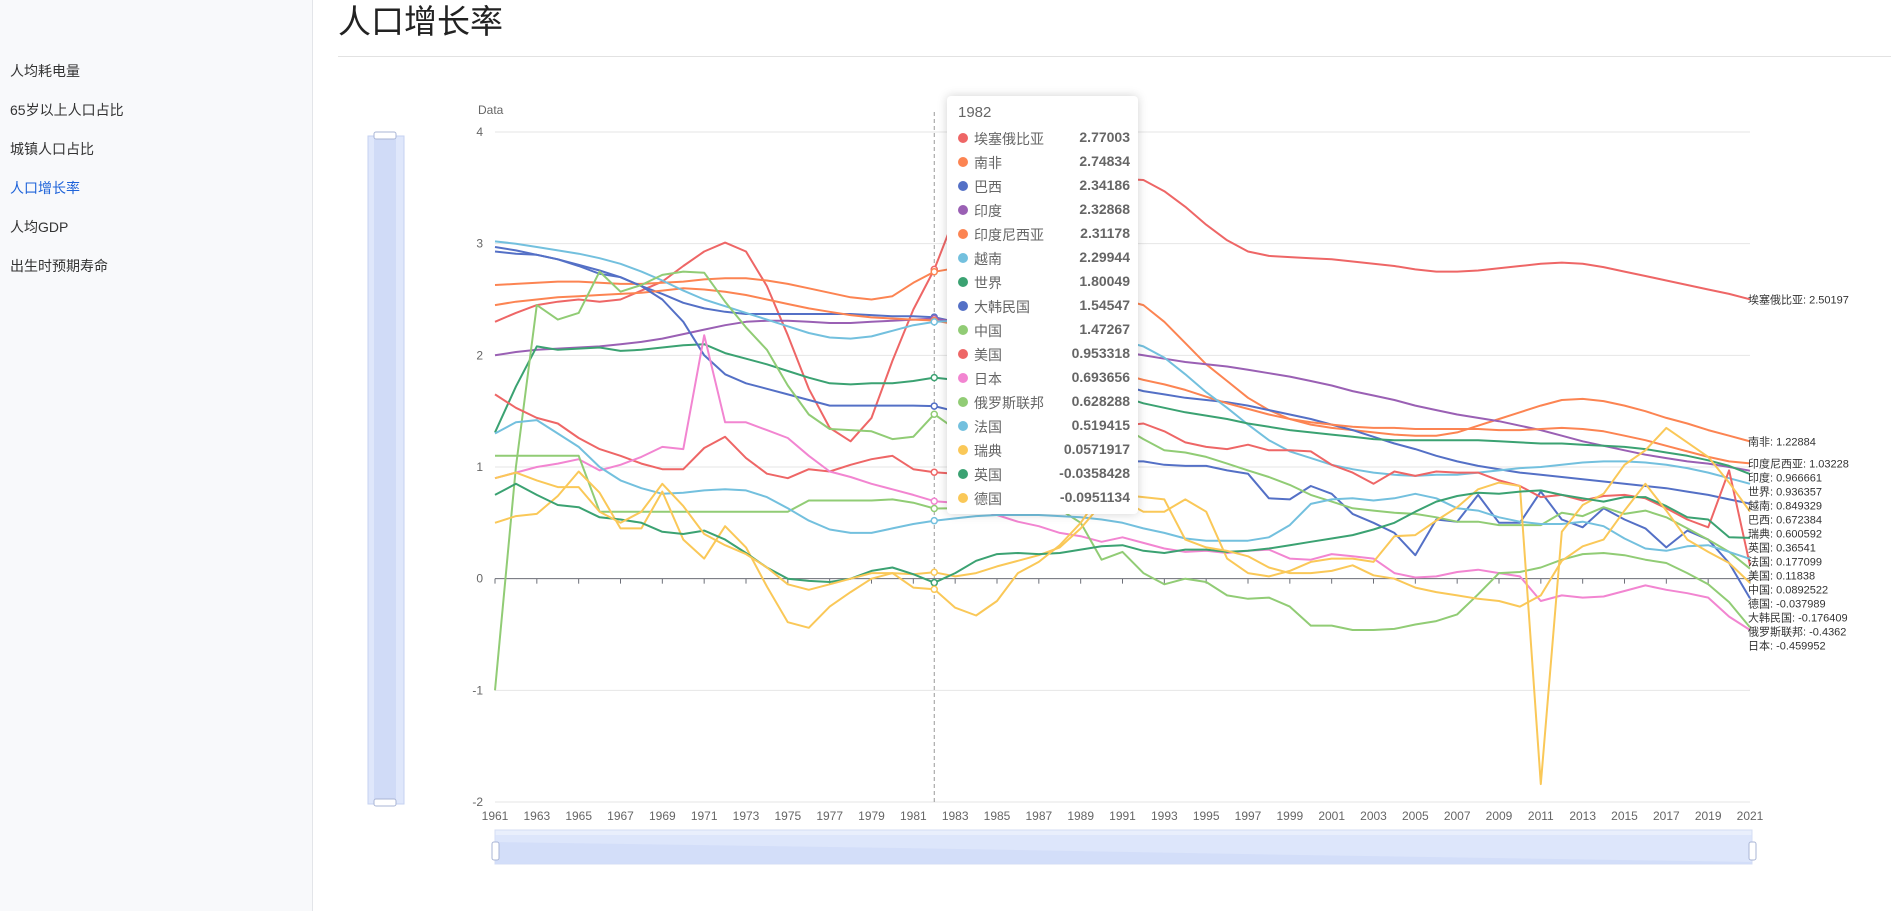 The image size is (1891, 911). I want to click on slider-handle-top, so click(385, 135).